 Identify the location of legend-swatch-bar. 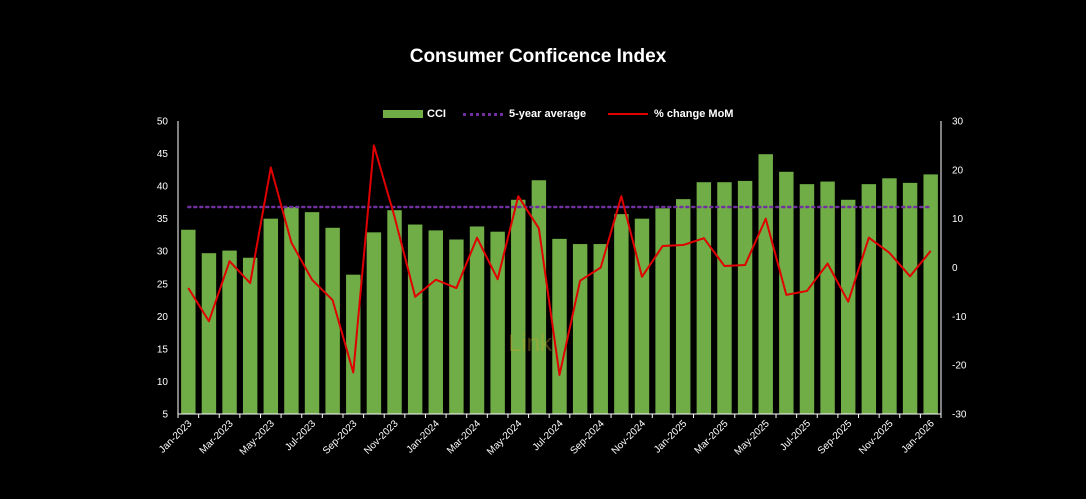
(403, 114).